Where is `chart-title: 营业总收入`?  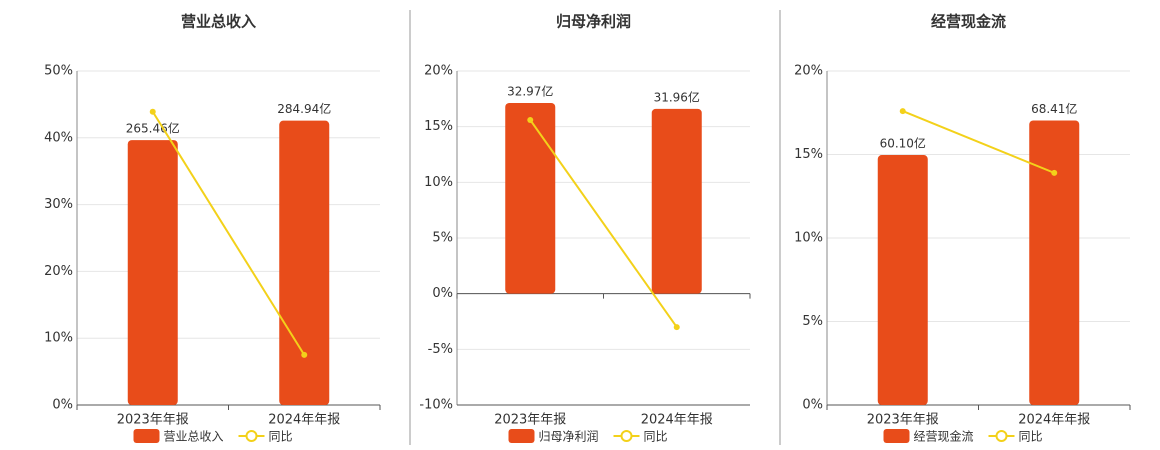 chart-title: 营业总收入 is located at coordinates (218, 22).